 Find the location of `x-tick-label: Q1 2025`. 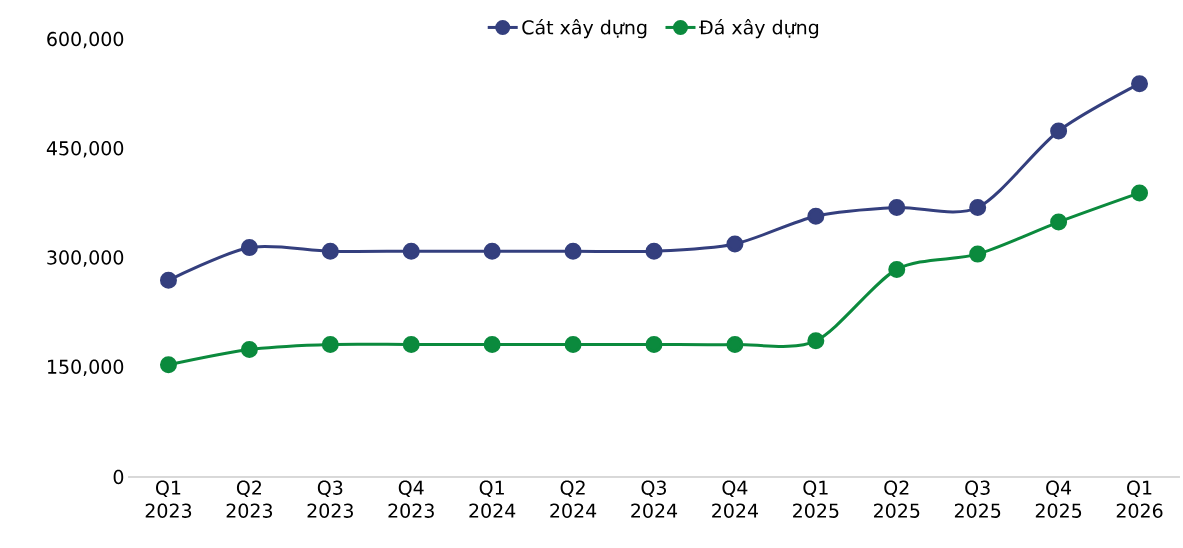

x-tick-label: Q1 2025 is located at coordinates (816, 499).